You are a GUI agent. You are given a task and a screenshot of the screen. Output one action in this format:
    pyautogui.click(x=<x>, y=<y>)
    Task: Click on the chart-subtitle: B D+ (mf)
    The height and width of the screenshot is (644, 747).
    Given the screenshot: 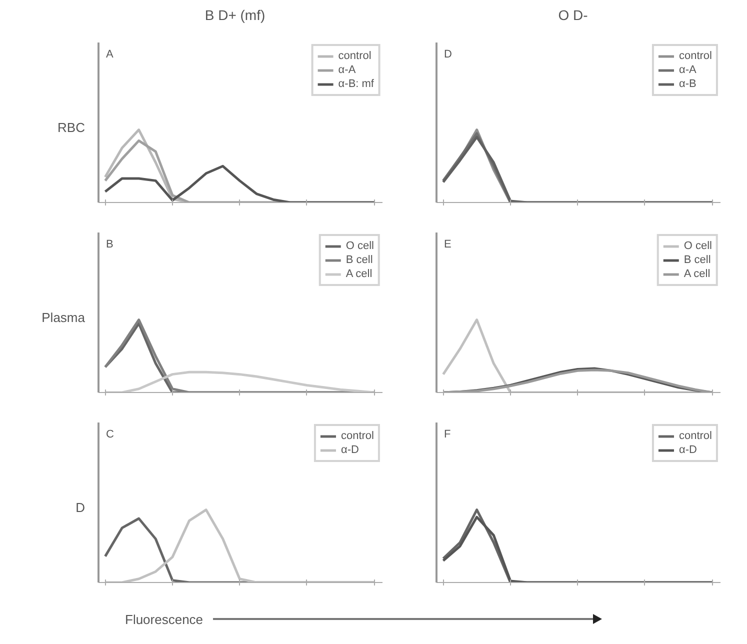 What is the action you would take?
    pyautogui.click(x=235, y=15)
    